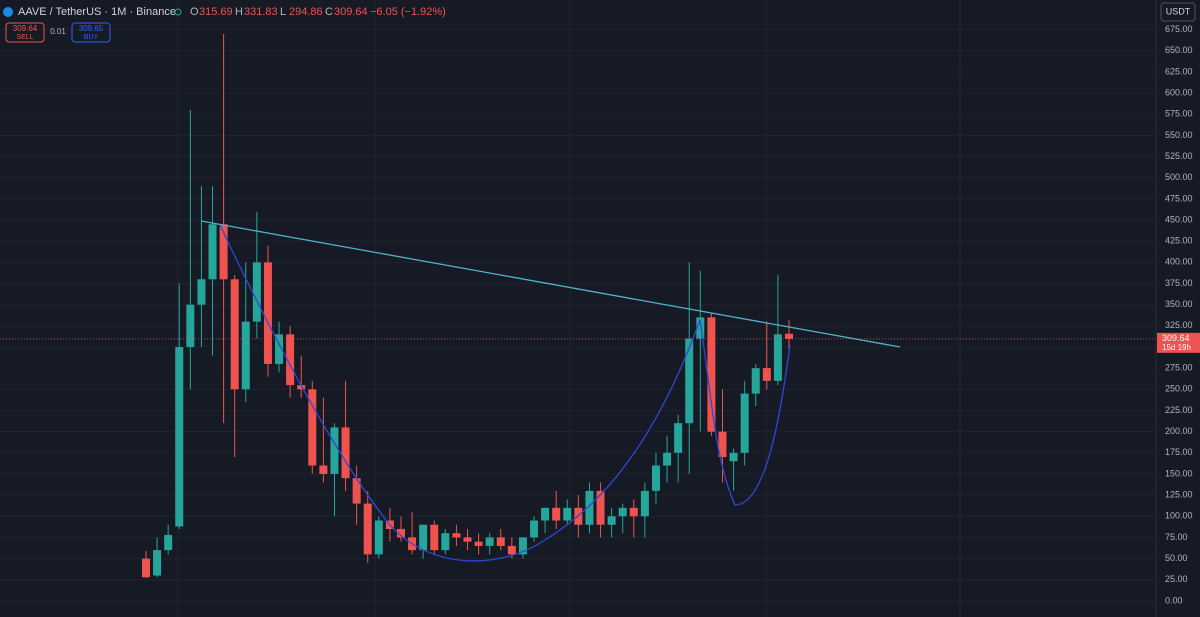 This screenshot has width=1200, height=617. I want to click on y-tick-label: 650.00, so click(1179, 50).